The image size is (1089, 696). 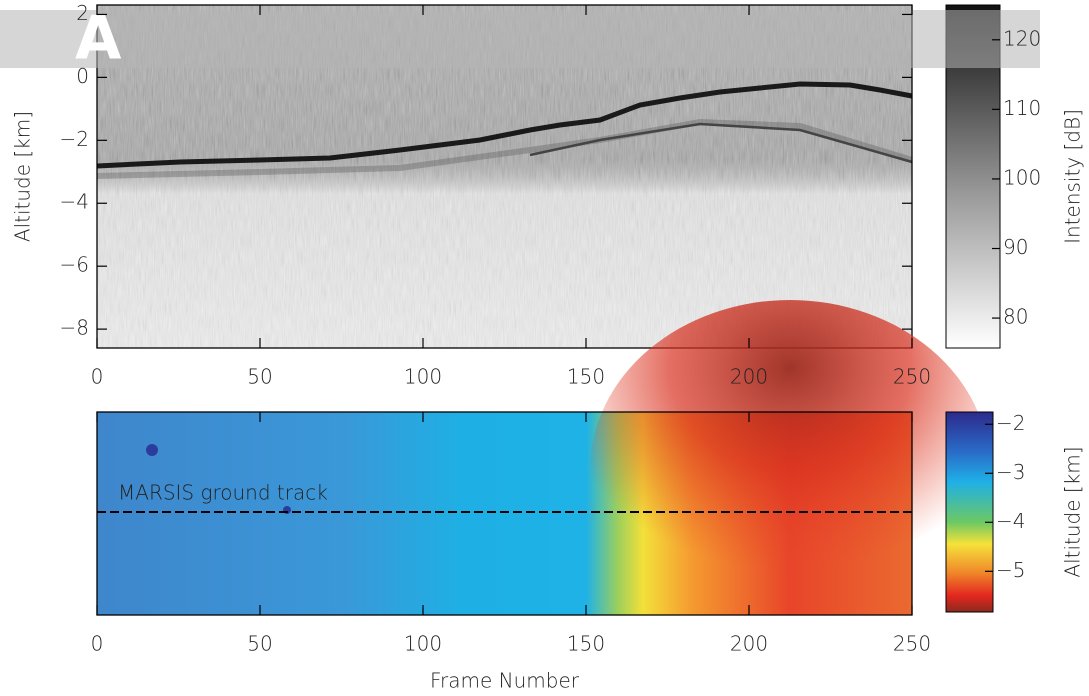 I want to click on colorbar-label: Altitude [km], so click(x=1073, y=511).